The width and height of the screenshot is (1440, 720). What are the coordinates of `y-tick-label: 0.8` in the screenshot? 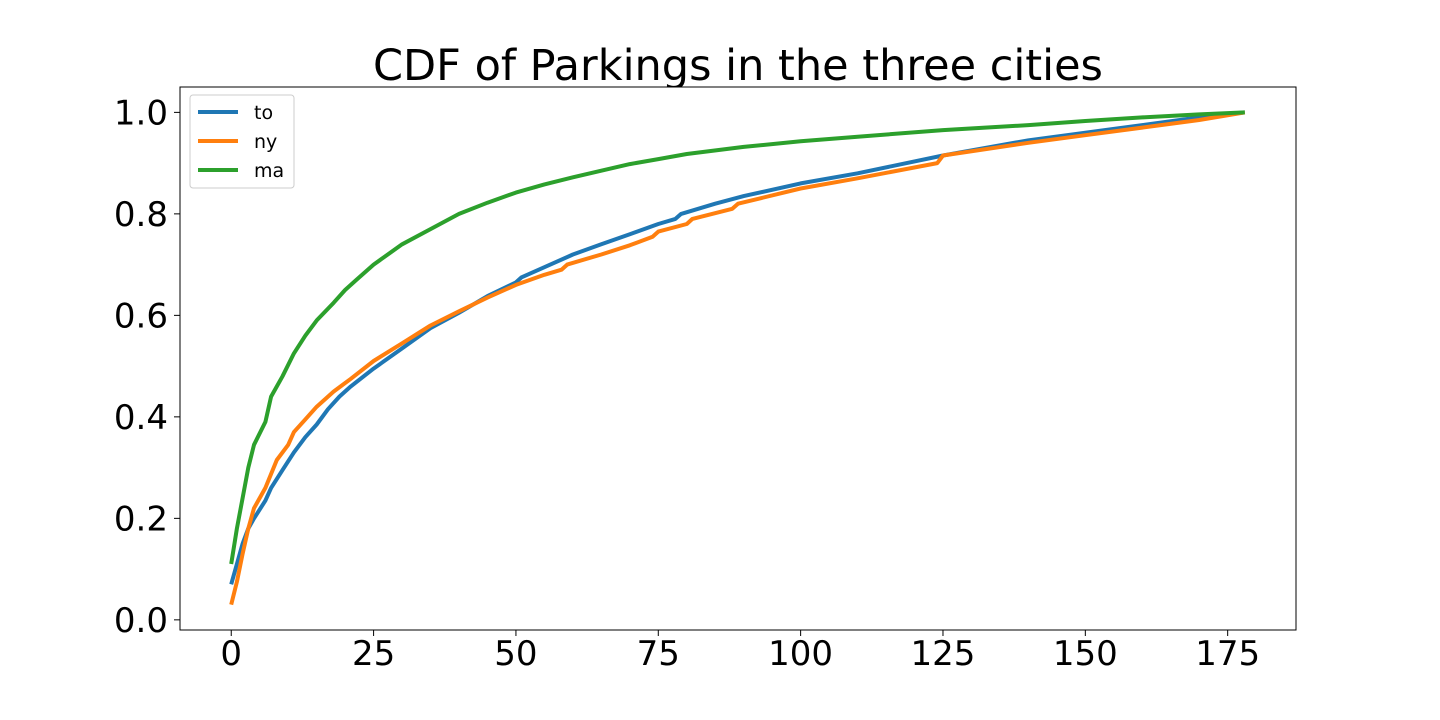 It's located at (141, 215).